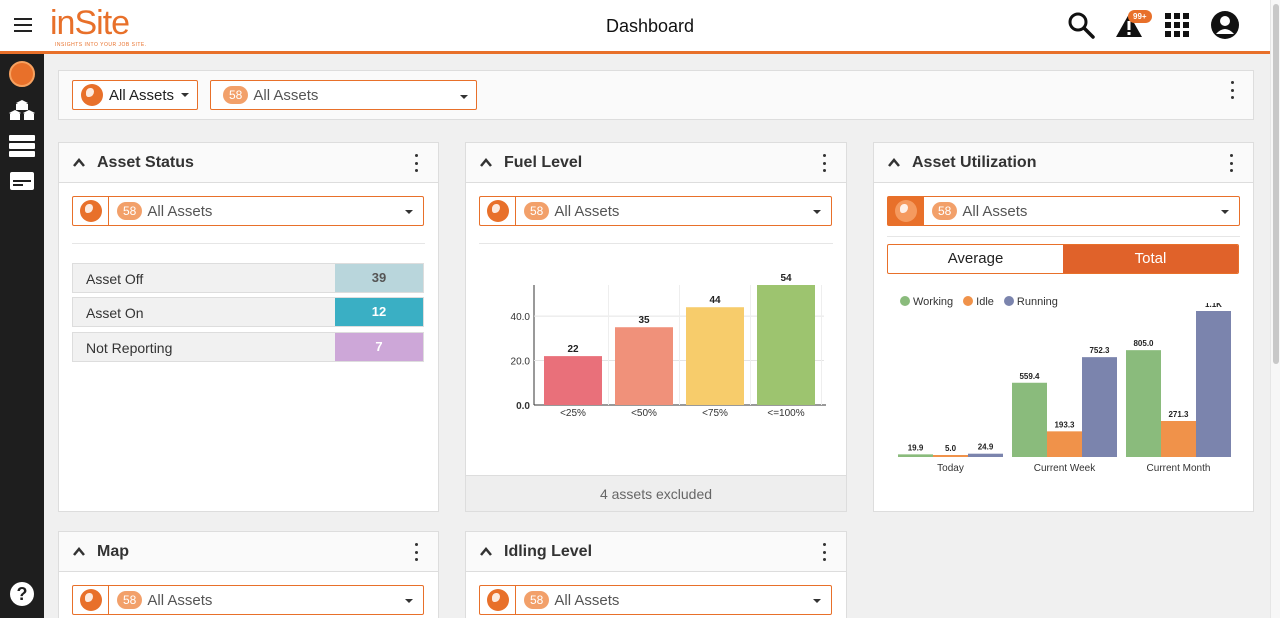 The height and width of the screenshot is (618, 1280). What do you see at coordinates (715, 413) in the screenshot?
I see `x-tick-label: <75%` at bounding box center [715, 413].